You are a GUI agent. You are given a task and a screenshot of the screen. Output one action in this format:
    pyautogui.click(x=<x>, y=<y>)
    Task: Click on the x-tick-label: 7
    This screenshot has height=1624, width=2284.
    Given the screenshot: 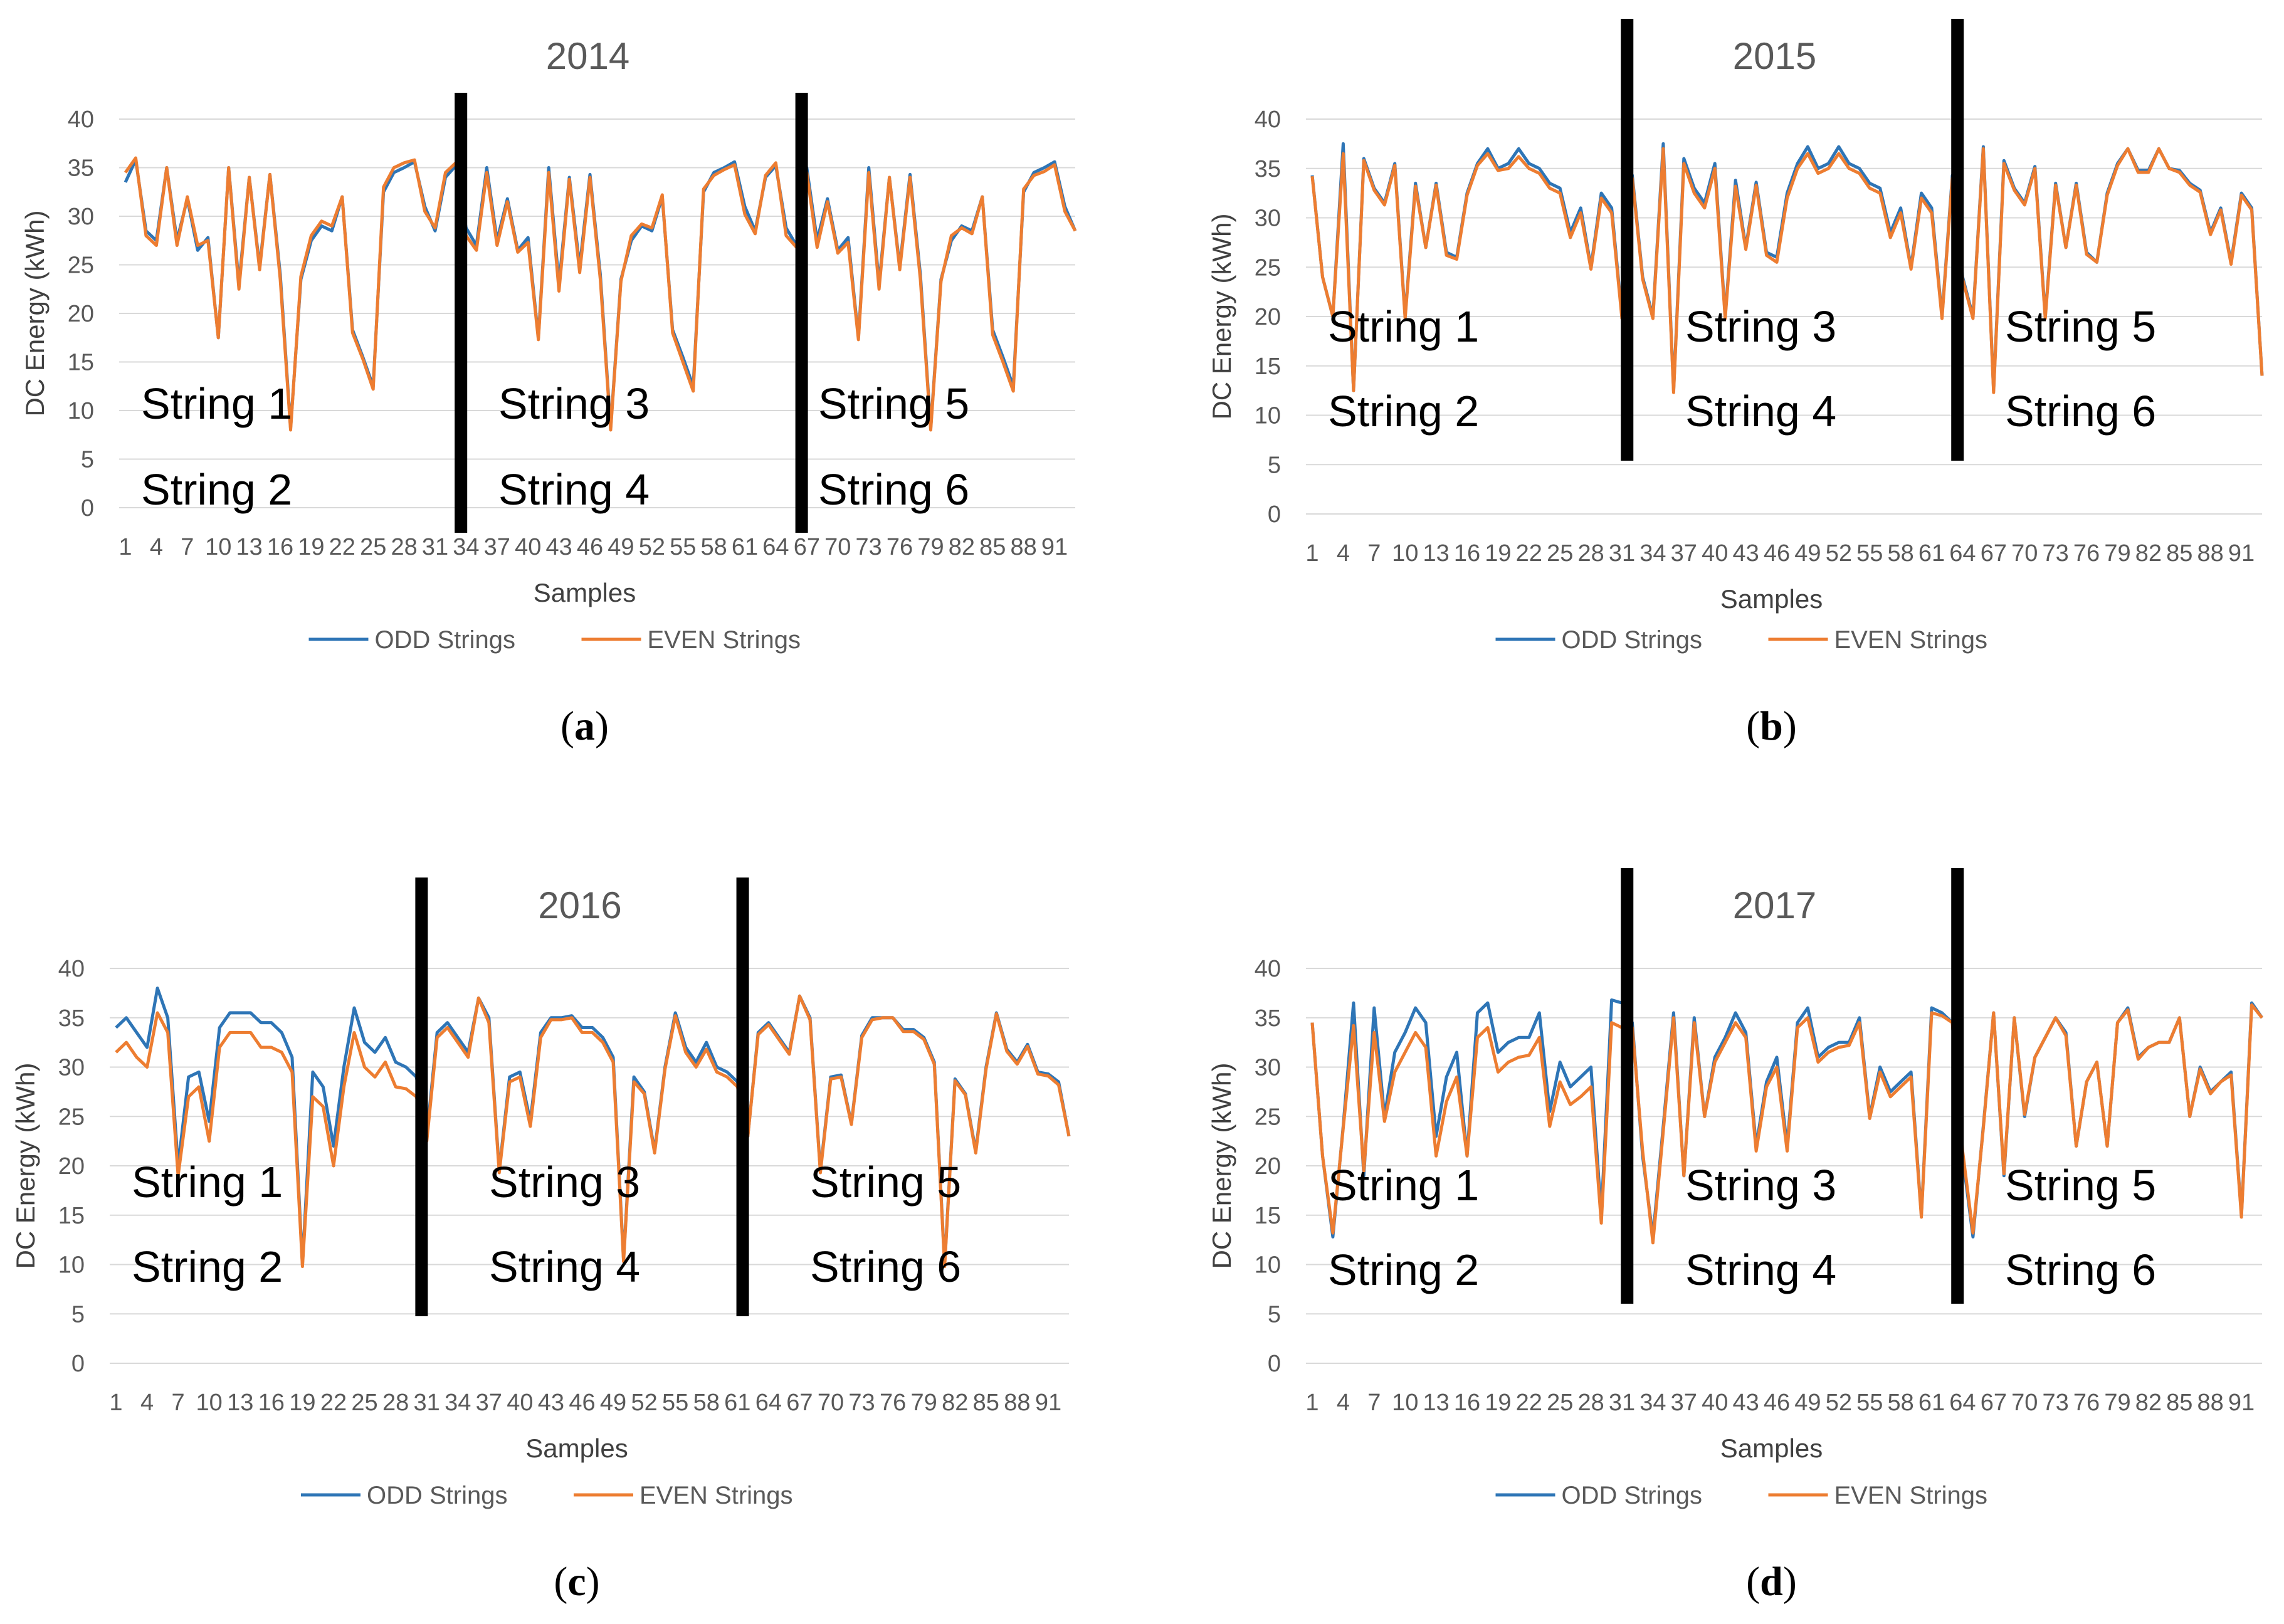 What is the action you would take?
    pyautogui.click(x=1374, y=553)
    